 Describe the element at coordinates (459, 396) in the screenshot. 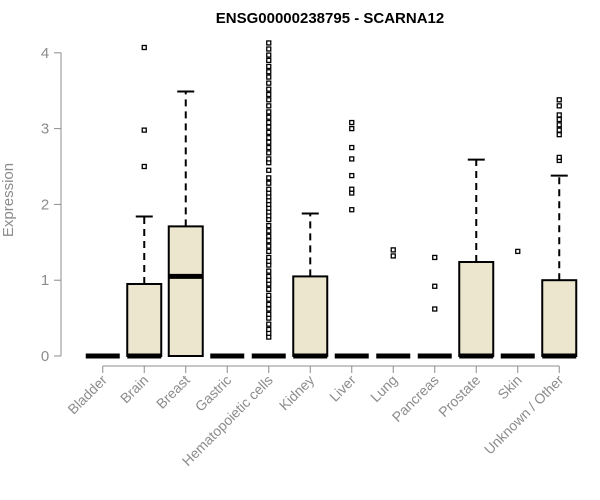

I see `x-tick-label: Prostate` at that location.